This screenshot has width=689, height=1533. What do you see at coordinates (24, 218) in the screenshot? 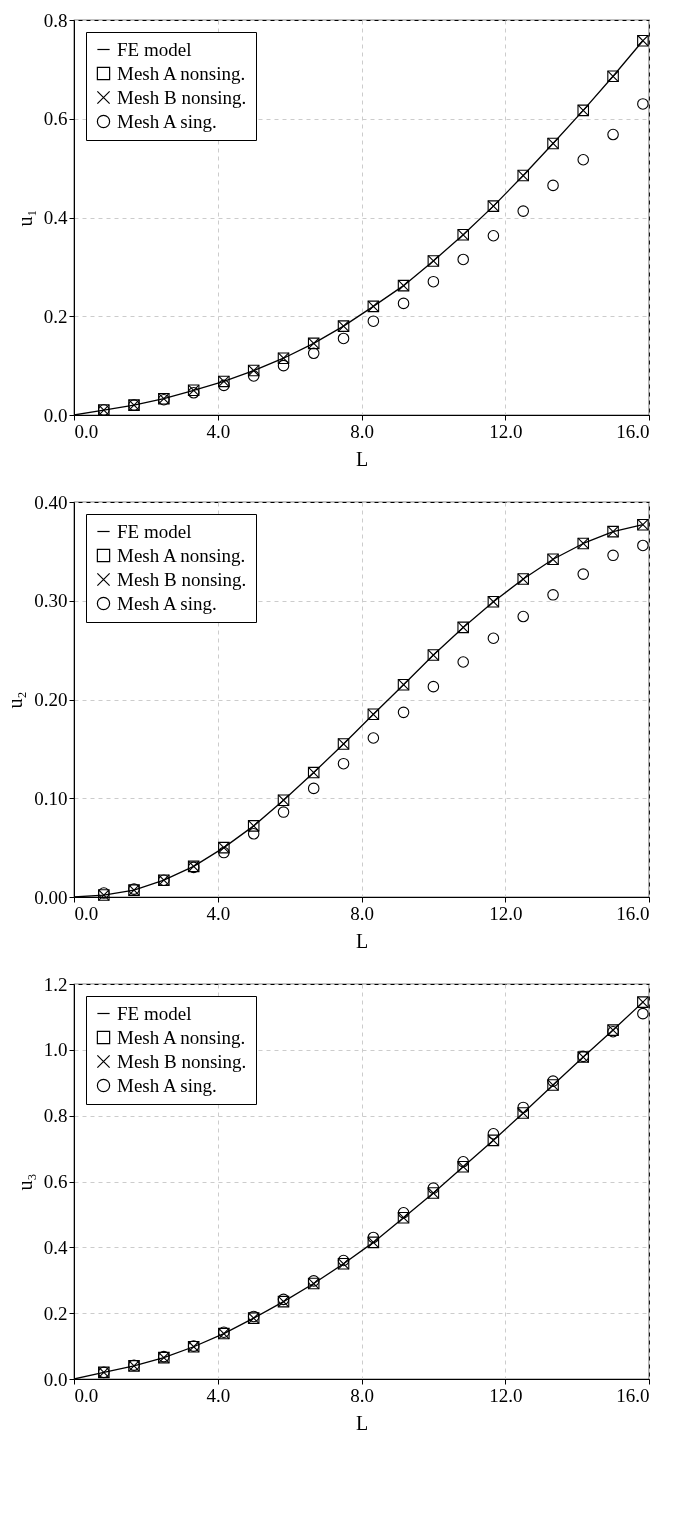
I see `y-axis-title: u₁` at bounding box center [24, 218].